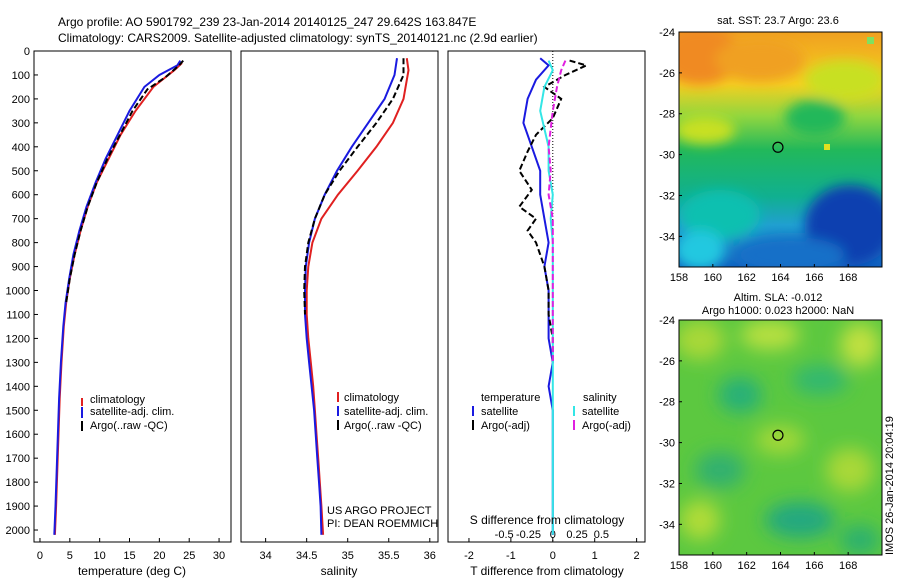  I want to click on x-tick-label: -2, so click(469, 556).